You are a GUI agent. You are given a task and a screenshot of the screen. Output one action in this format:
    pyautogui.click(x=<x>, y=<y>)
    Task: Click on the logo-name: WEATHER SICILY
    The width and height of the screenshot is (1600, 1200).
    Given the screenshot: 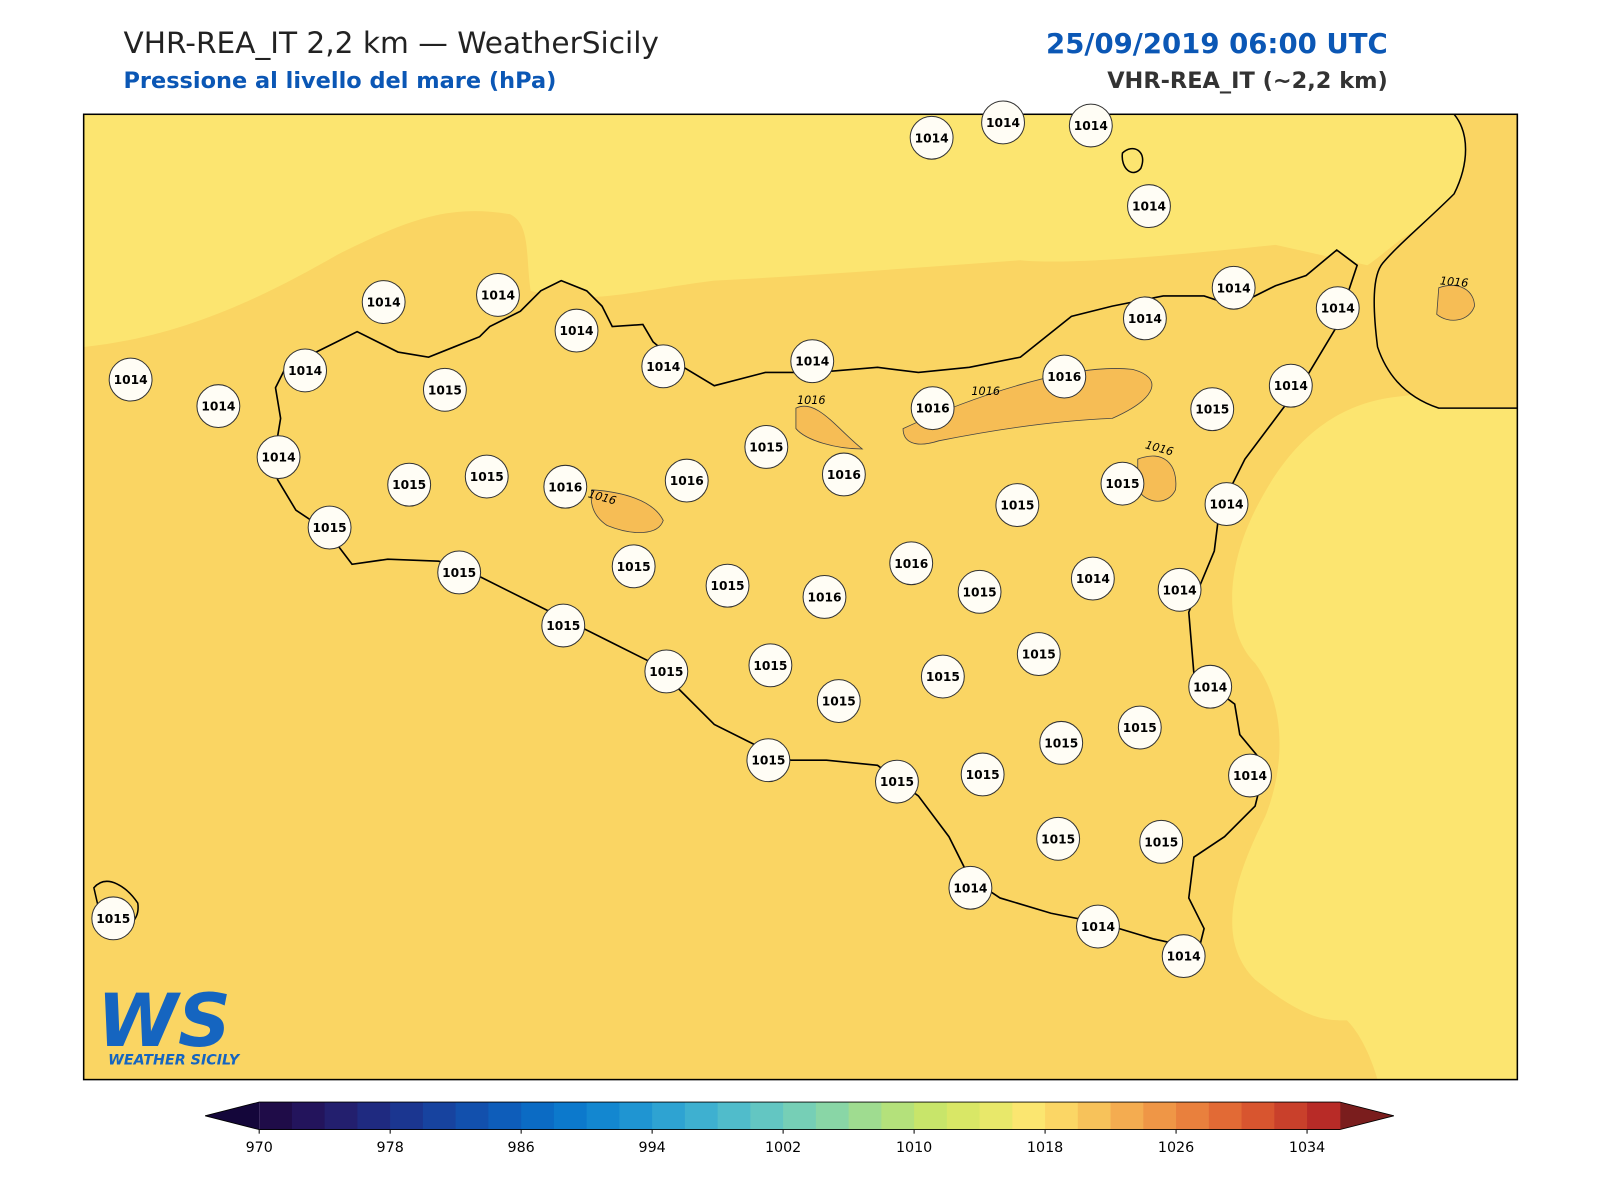 What is the action you would take?
    pyautogui.click(x=174, y=1060)
    